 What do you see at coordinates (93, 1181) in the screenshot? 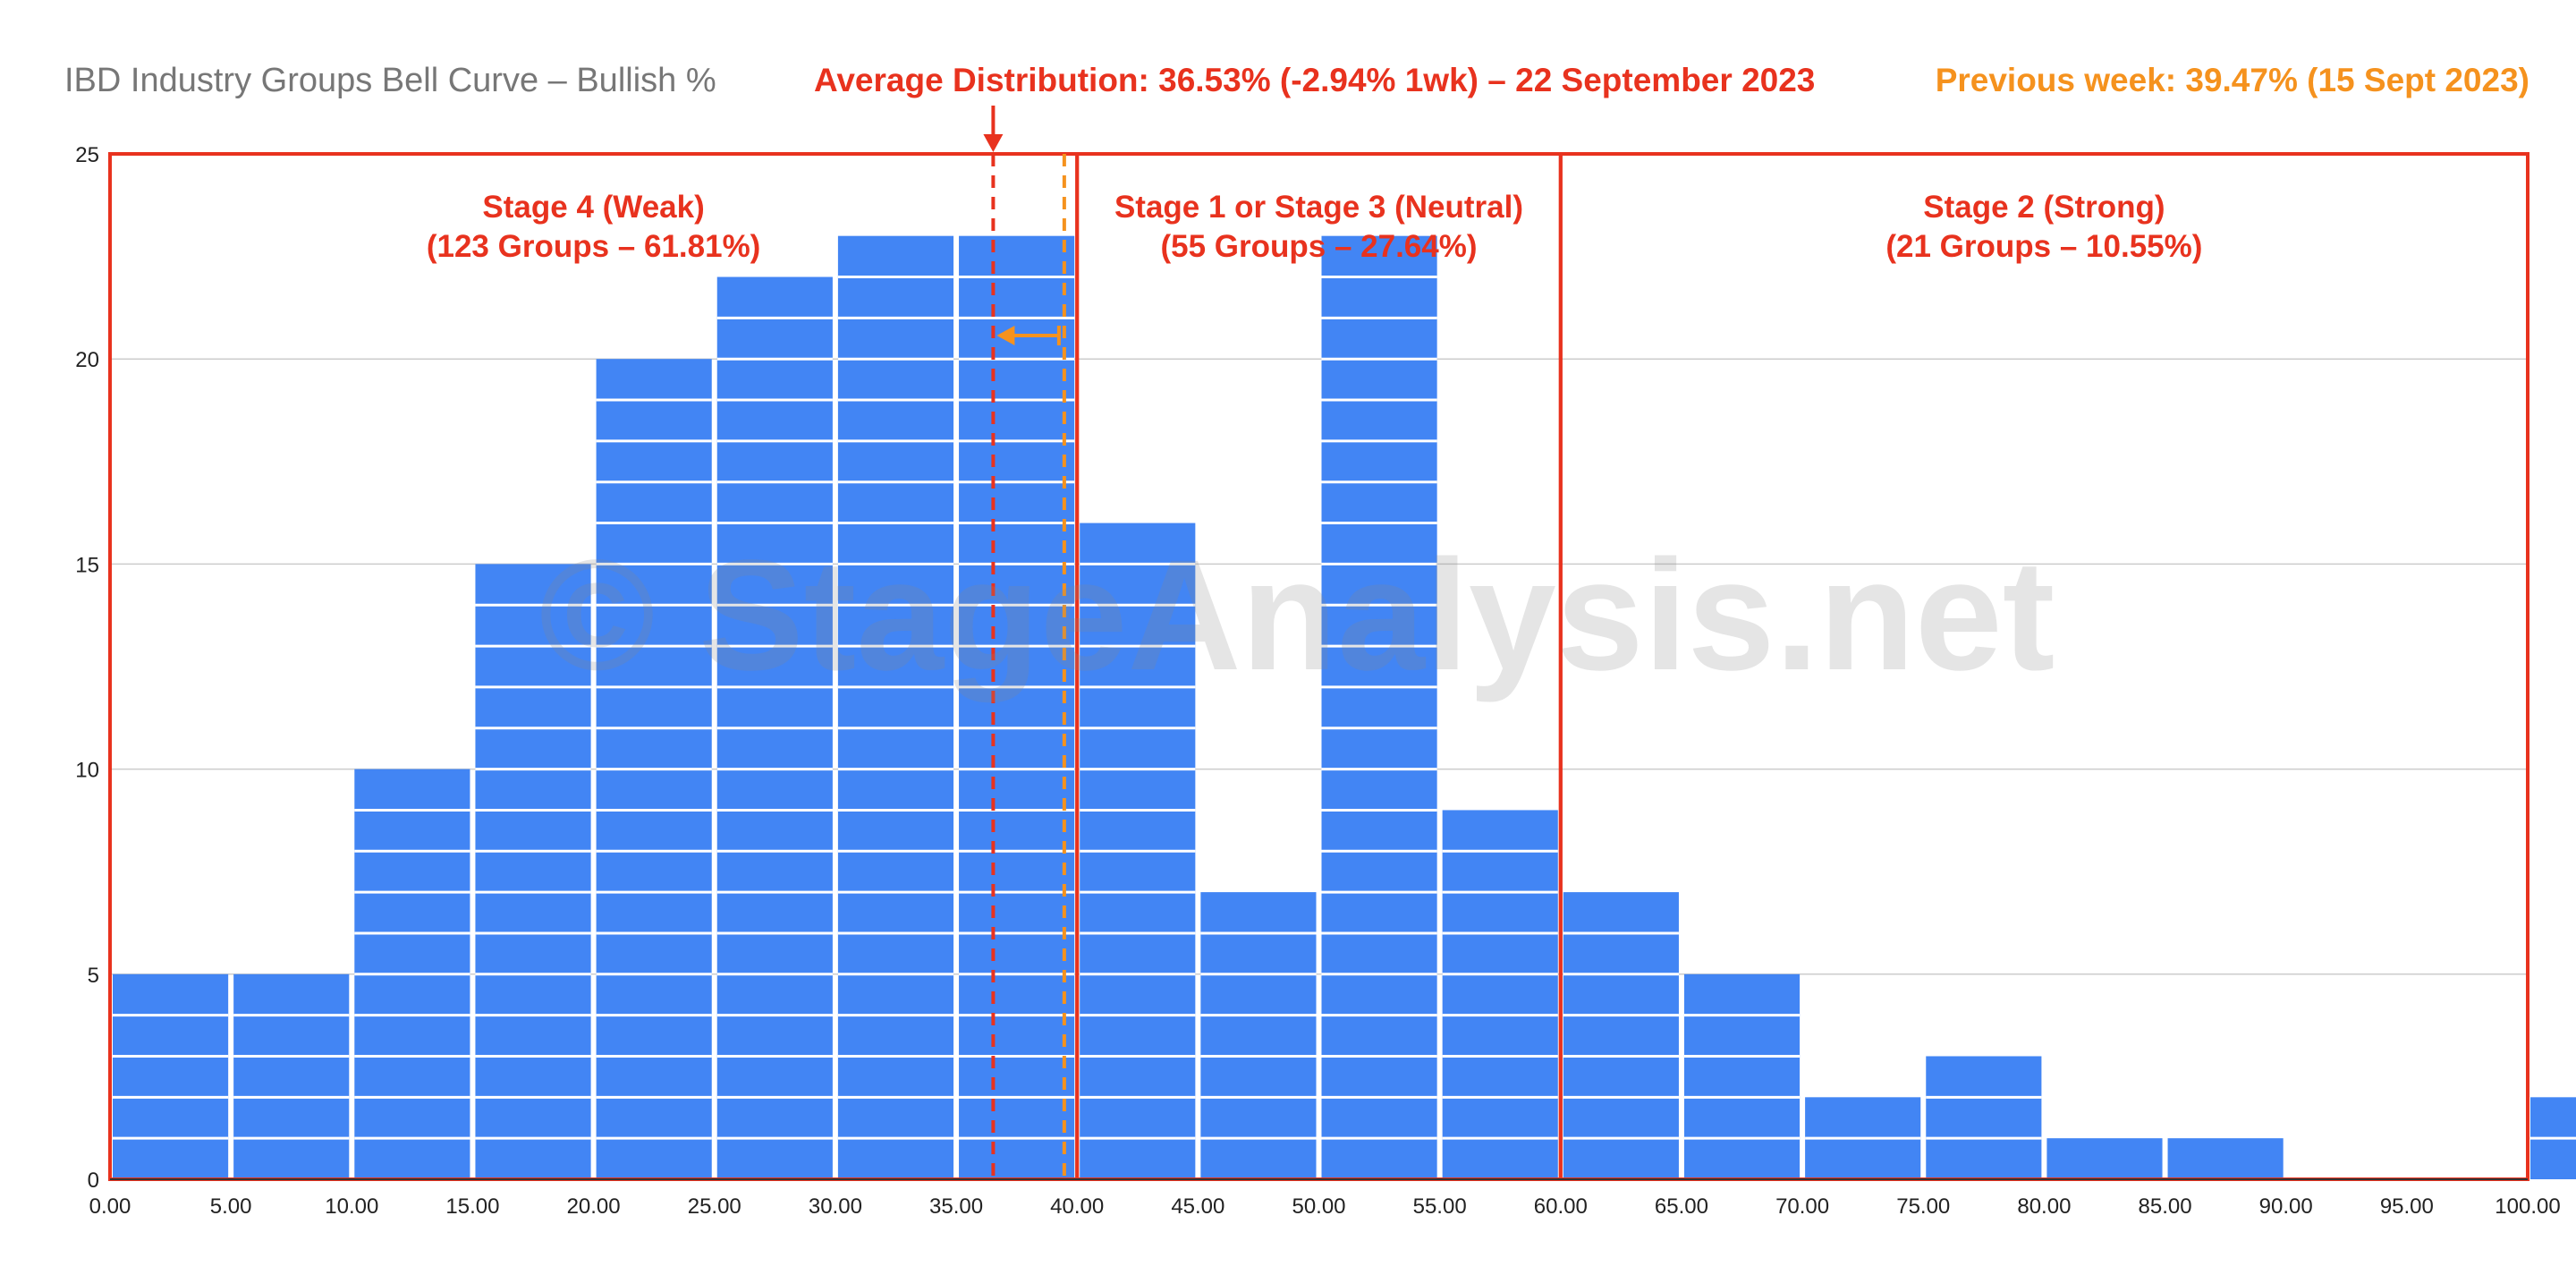
I see `y-tick-label: 0` at bounding box center [93, 1181].